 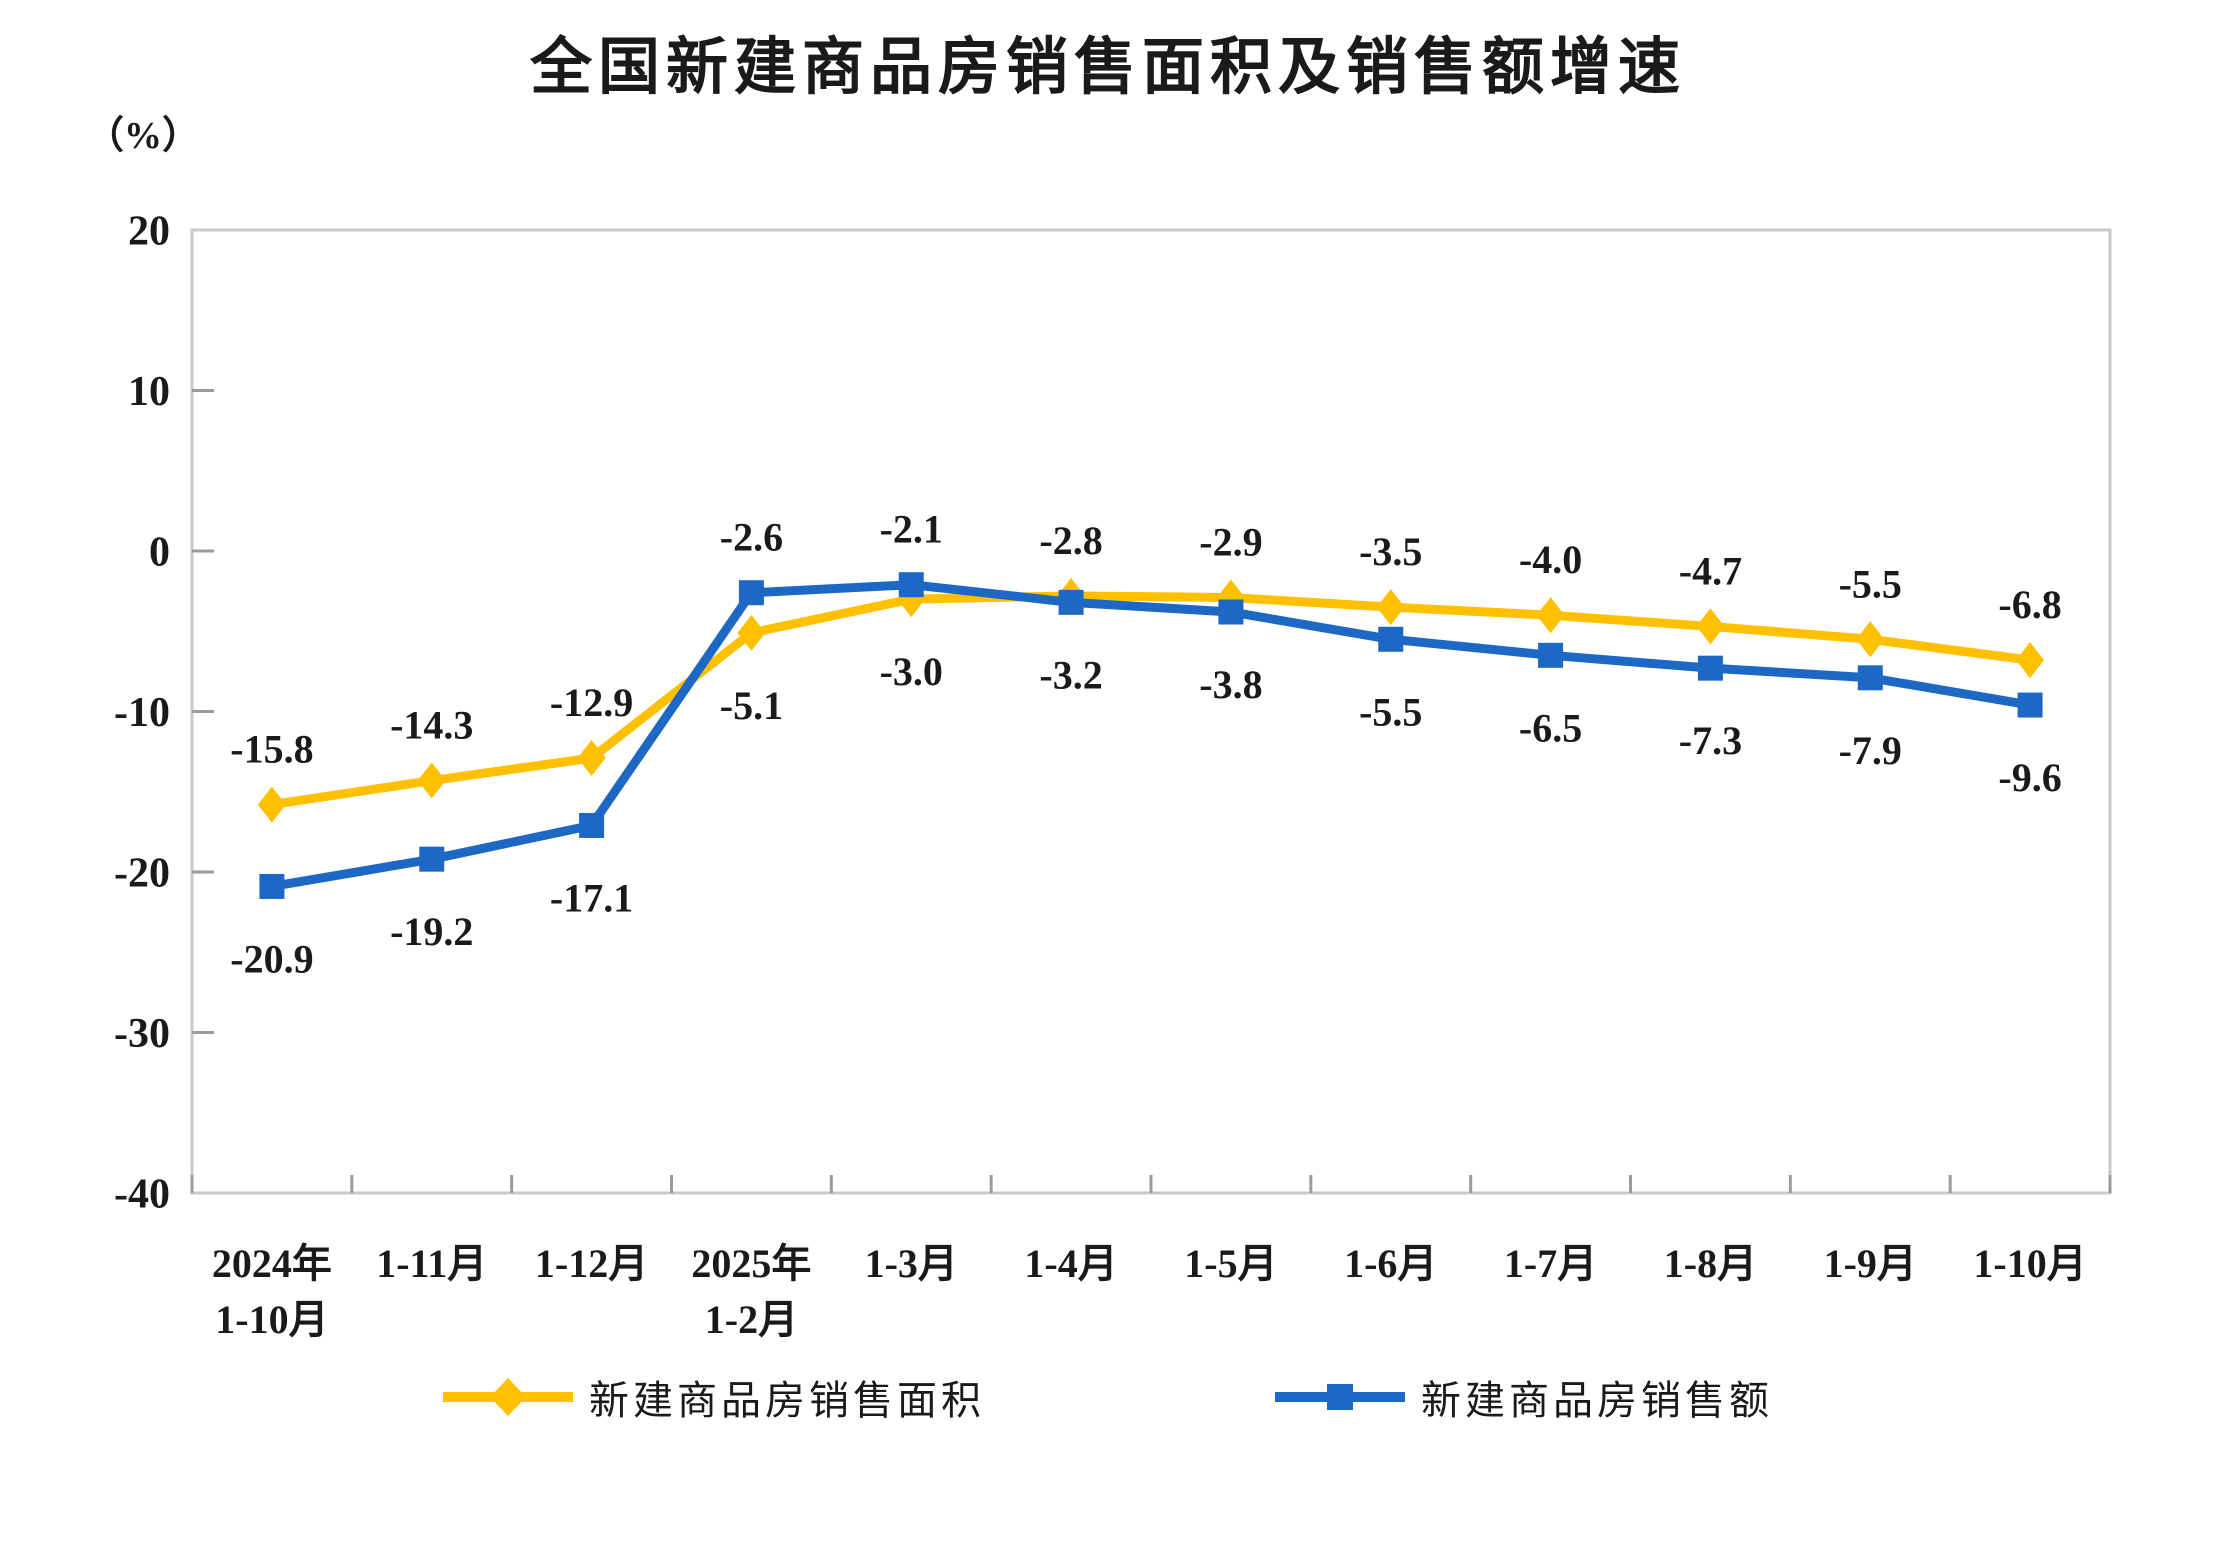 I want to click on x-axis-tick-label: 1-5月, so click(x=1230, y=1263).